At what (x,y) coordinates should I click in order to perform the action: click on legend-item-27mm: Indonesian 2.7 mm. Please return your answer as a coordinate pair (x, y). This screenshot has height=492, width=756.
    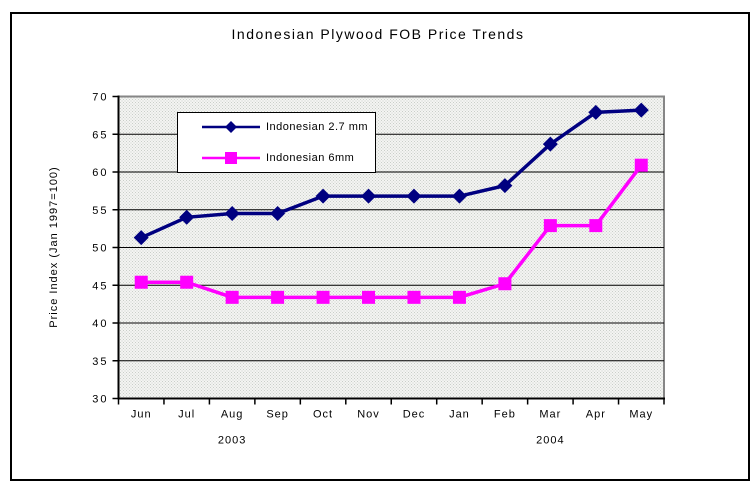
    Looking at the image, I should click on (276, 127).